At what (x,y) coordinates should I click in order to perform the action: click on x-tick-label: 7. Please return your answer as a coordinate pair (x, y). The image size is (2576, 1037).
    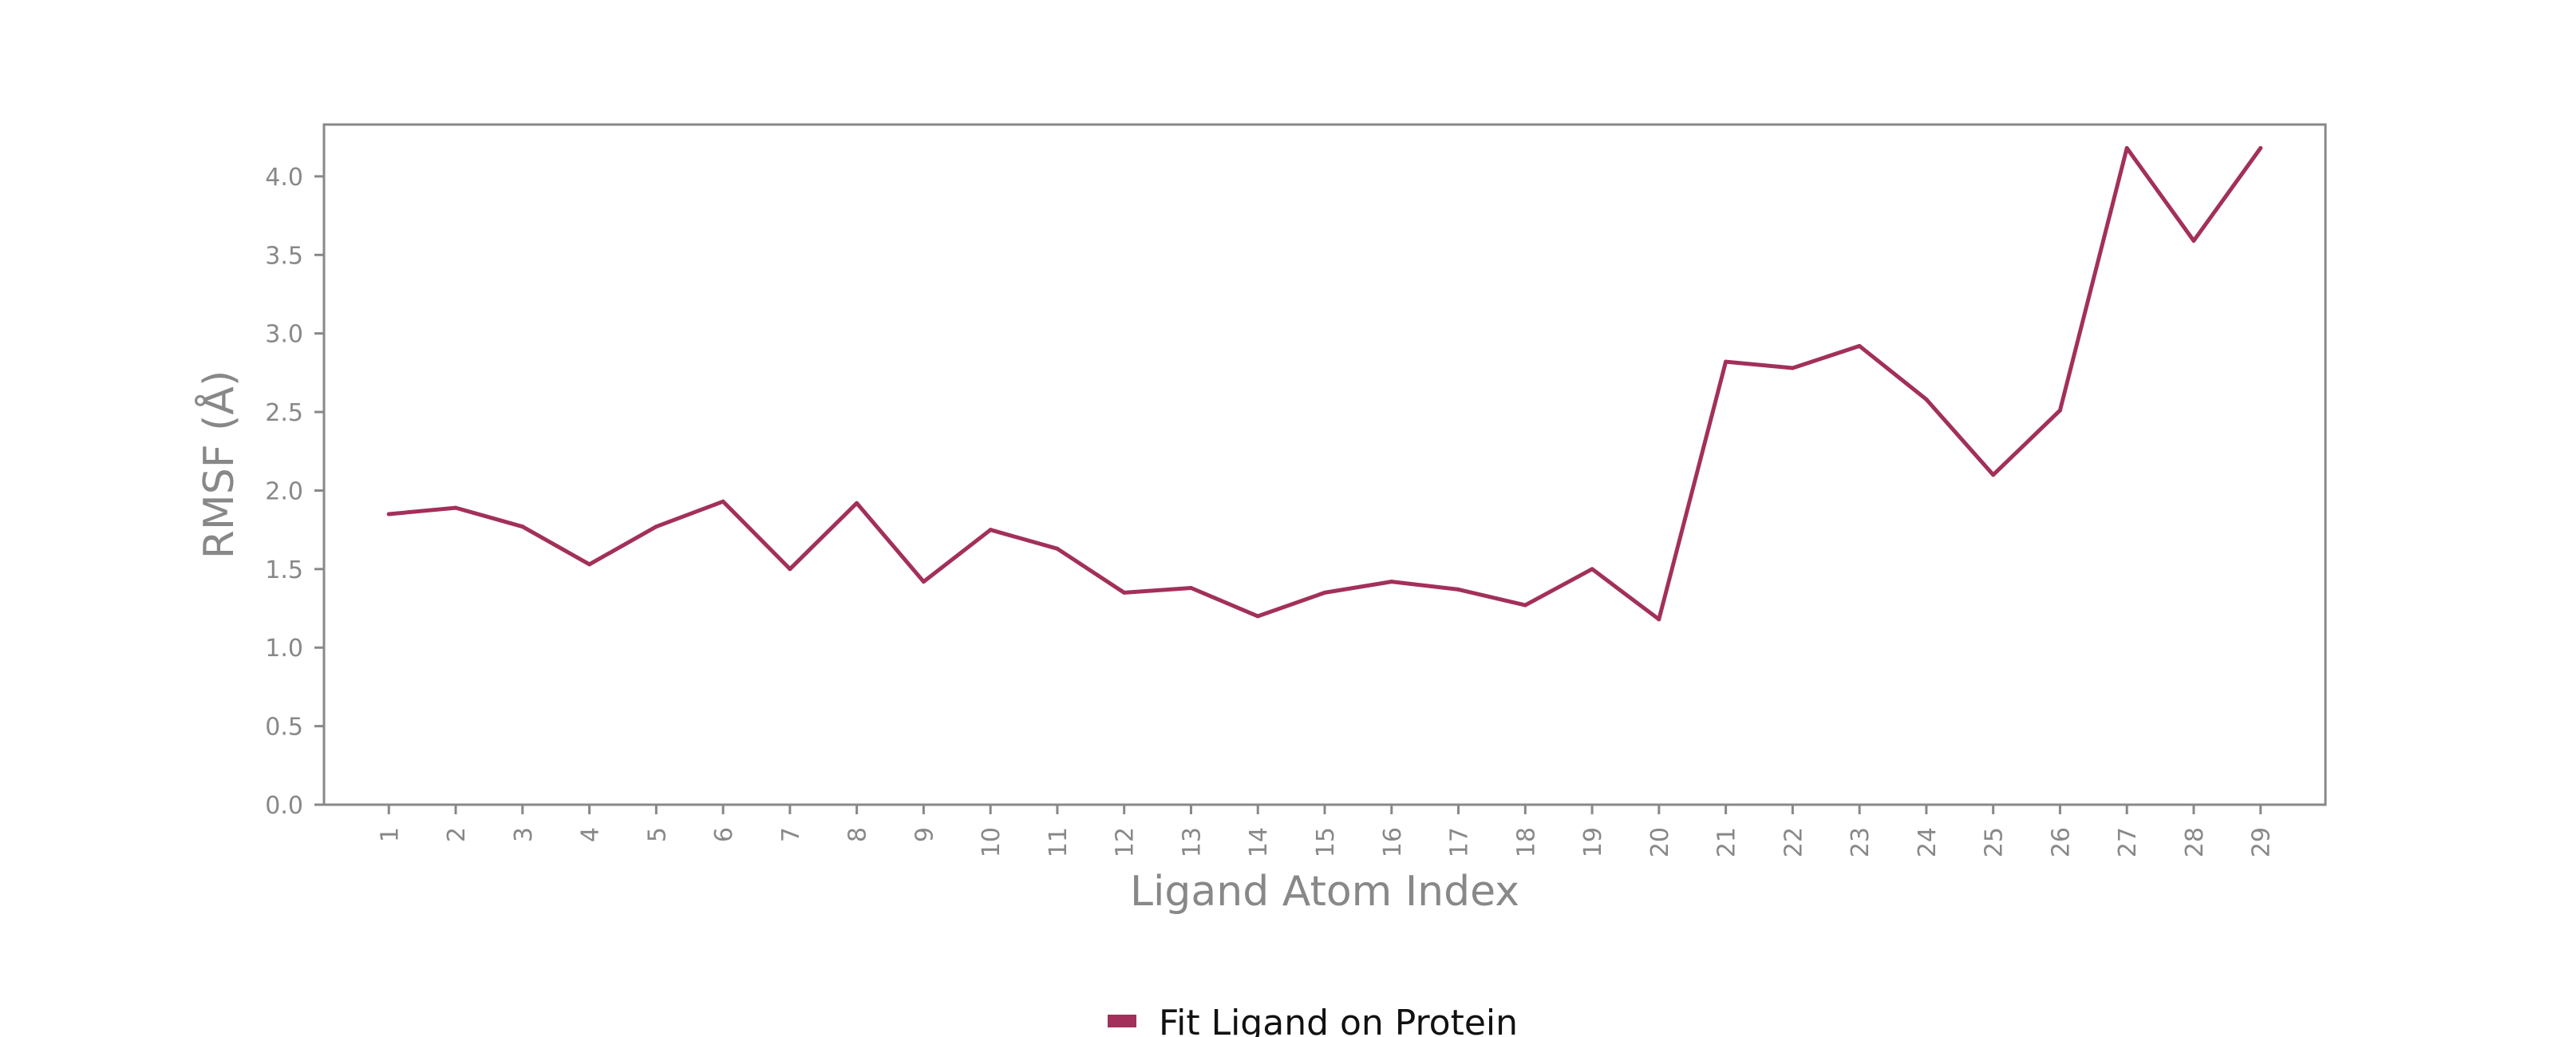
    Looking at the image, I should click on (791, 834).